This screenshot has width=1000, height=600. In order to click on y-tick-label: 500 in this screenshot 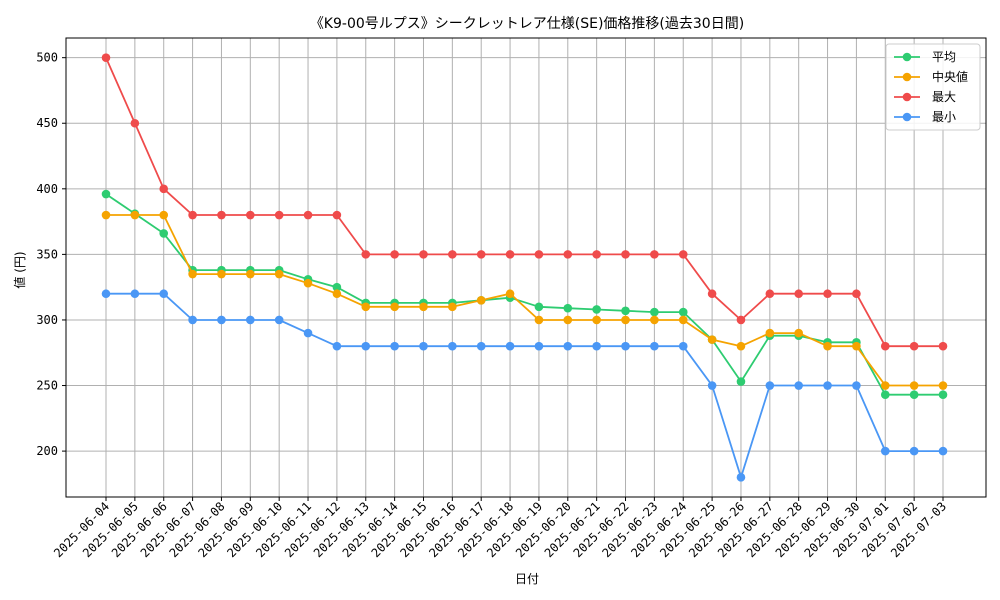, I will do `click(47, 58)`.